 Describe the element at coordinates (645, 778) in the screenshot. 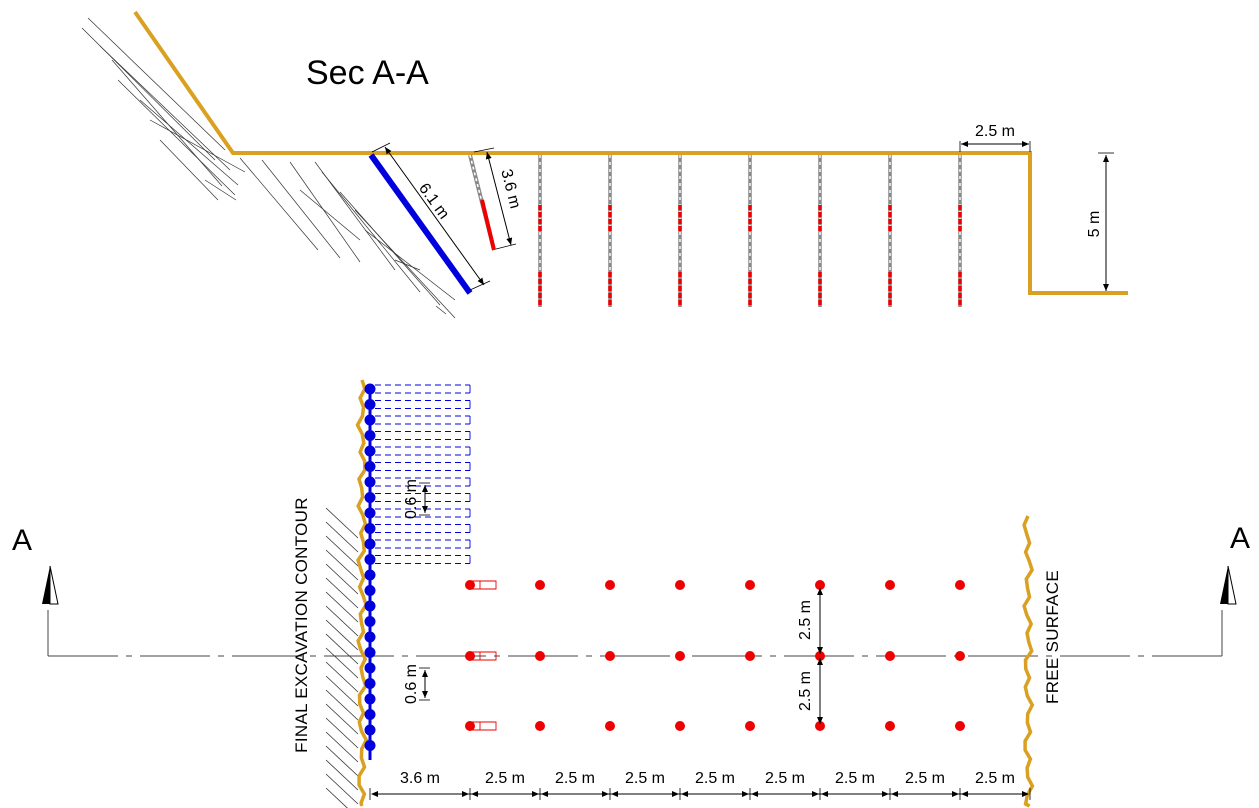

I see `dim-bottom-4: 2.5 m` at that location.